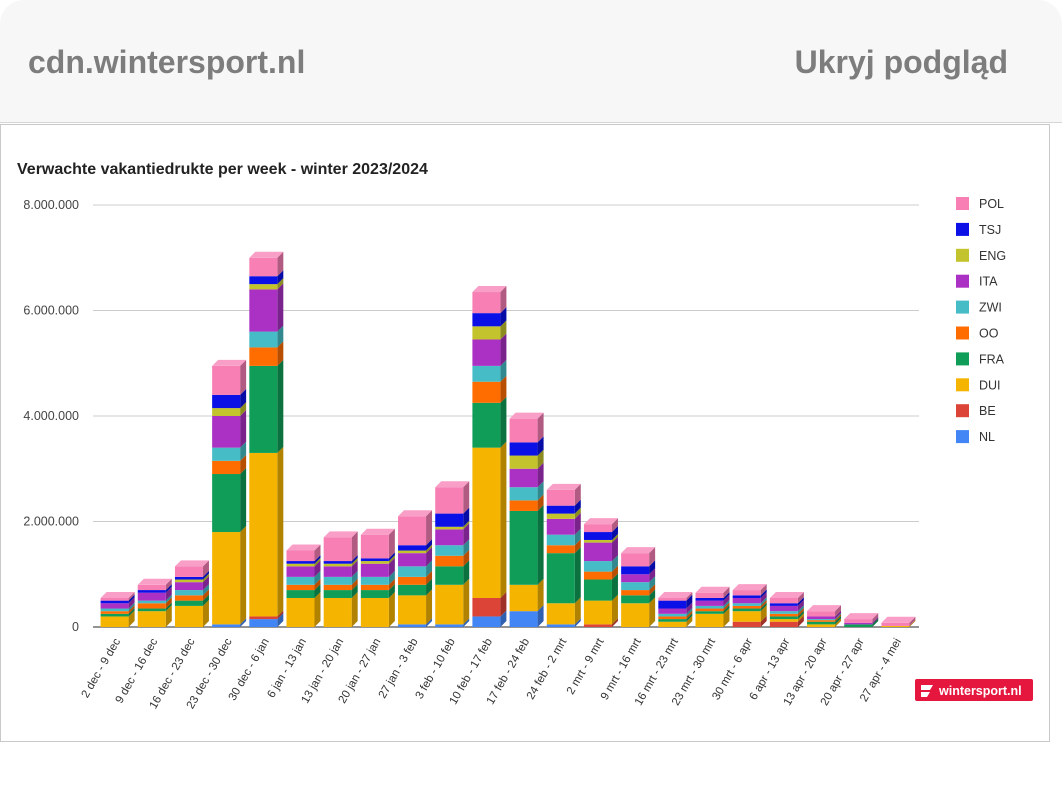  I want to click on bar-side-nl, so click(577, 622).